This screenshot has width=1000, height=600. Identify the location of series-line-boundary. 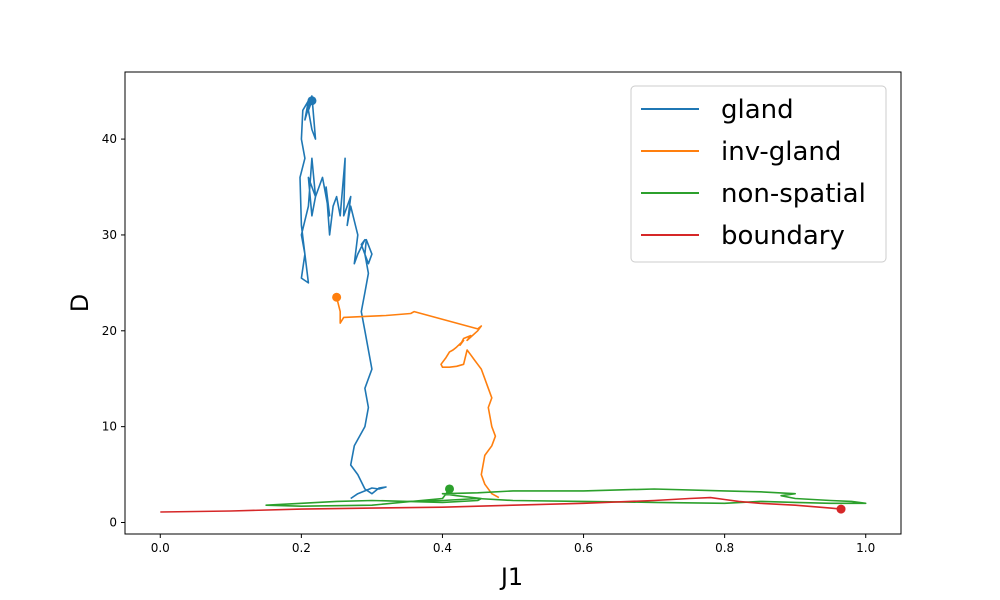
(501, 504).